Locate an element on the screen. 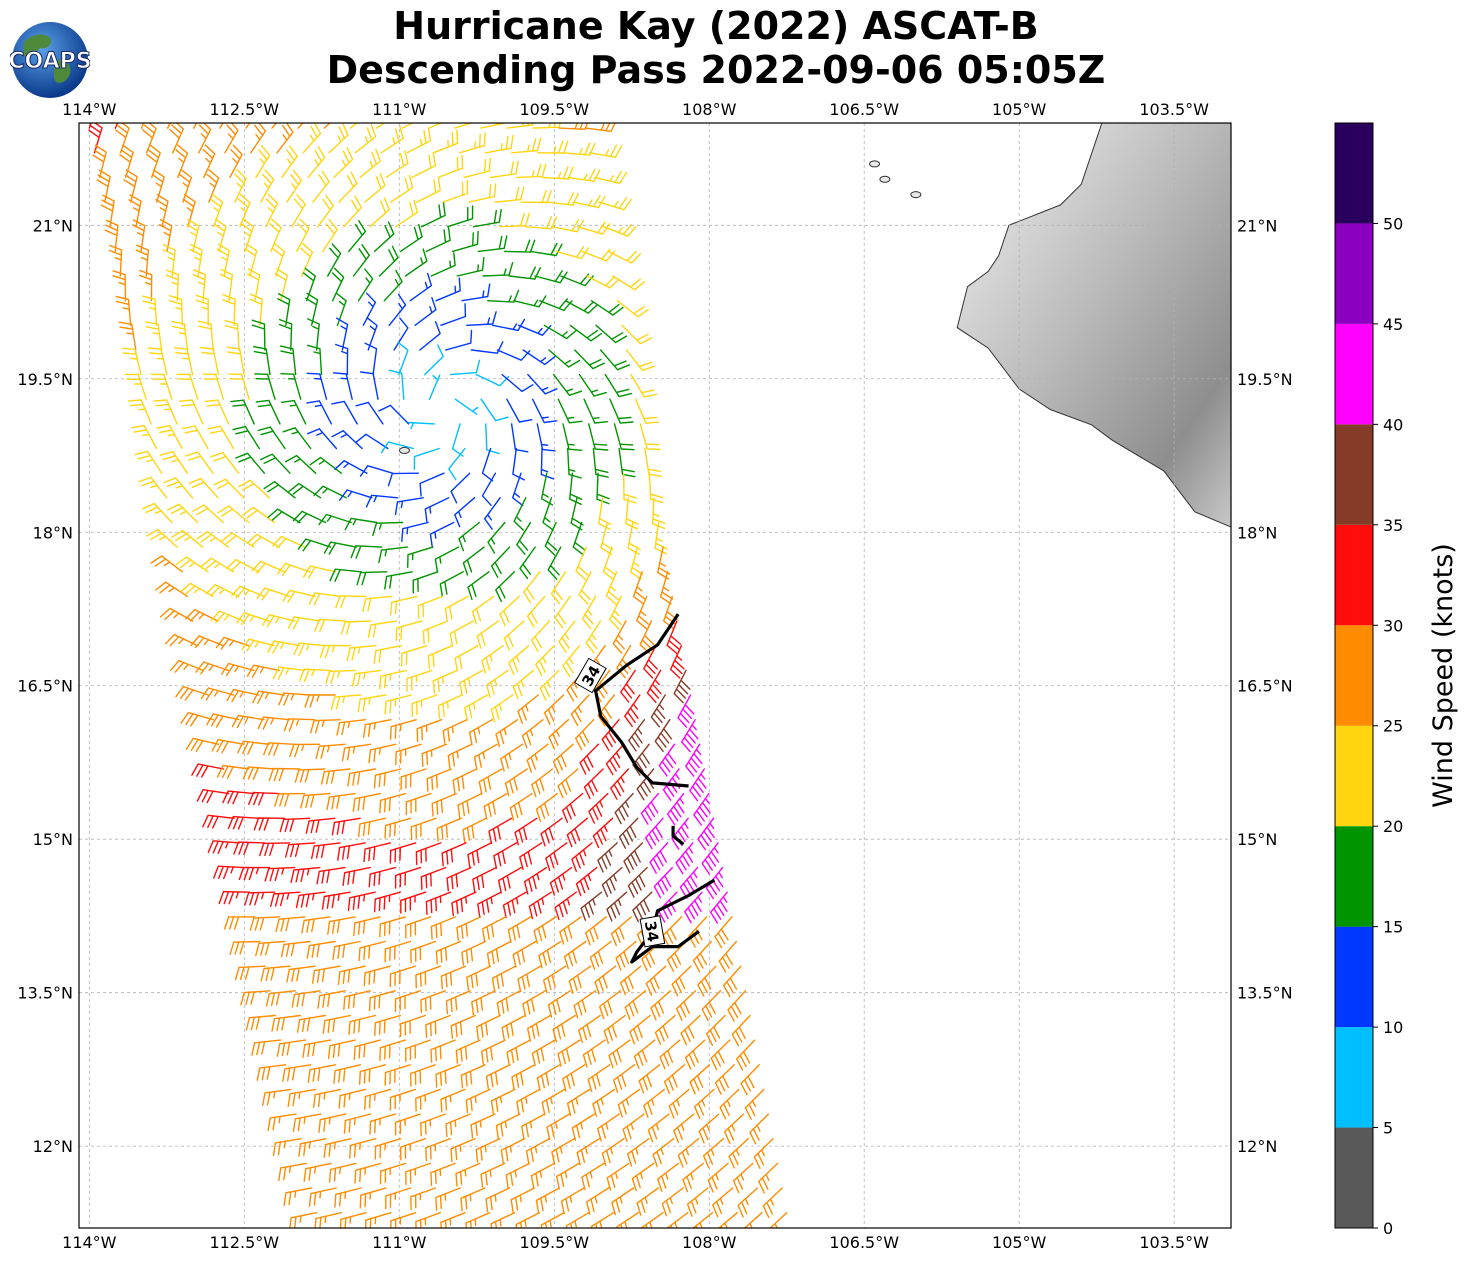  colorbar-tick-label: 5 is located at coordinates (1388, 1128).